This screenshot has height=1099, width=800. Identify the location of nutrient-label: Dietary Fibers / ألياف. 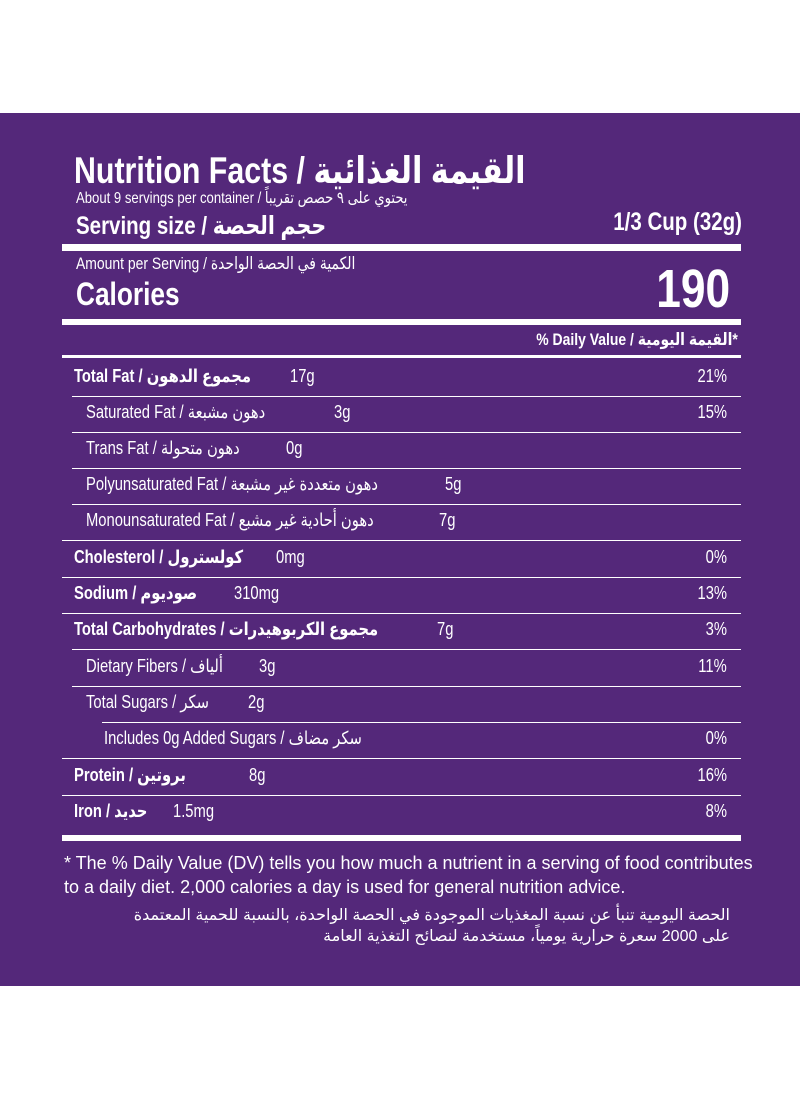
(155, 666).